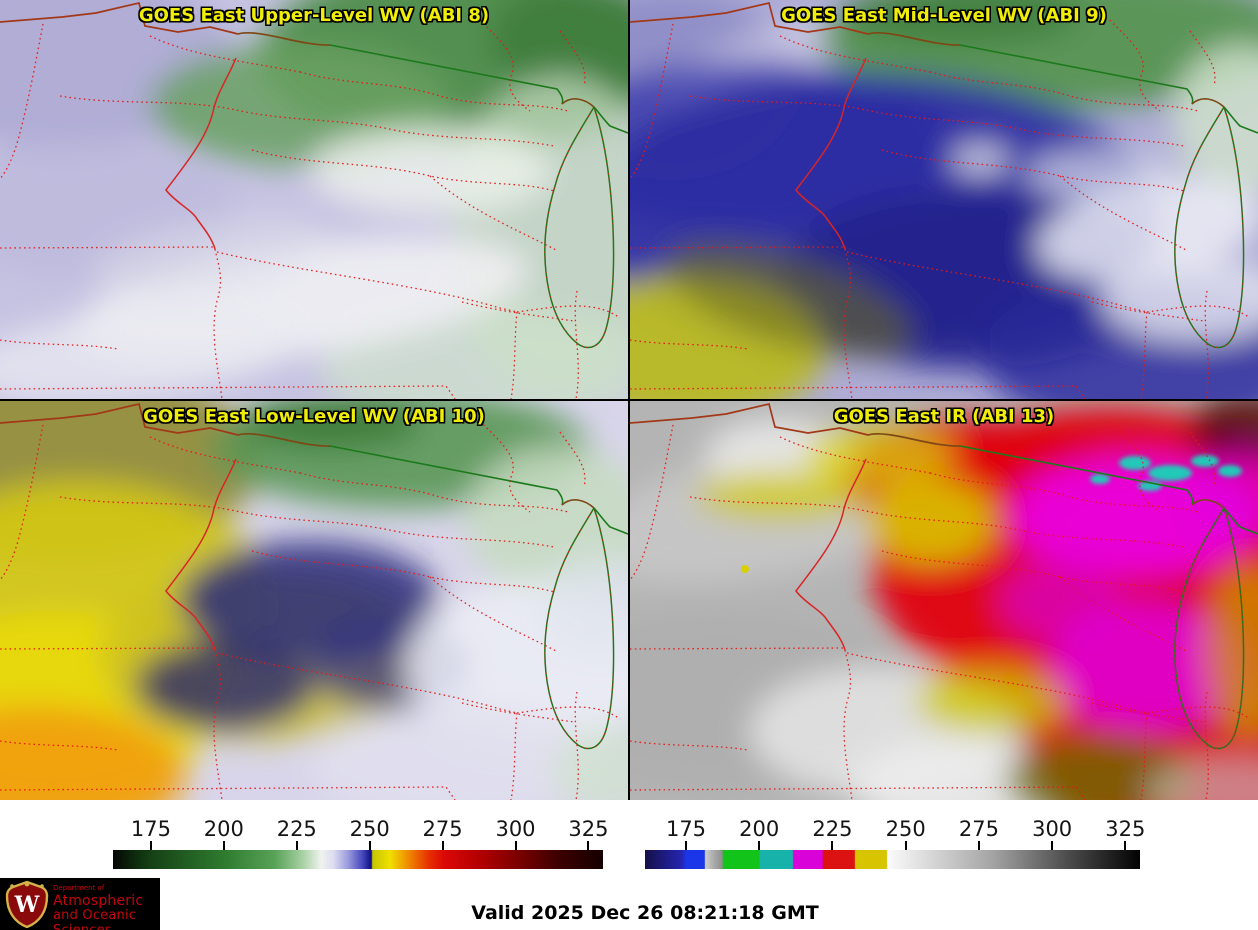 The height and width of the screenshot is (930, 1258). Describe the element at coordinates (98, 900) in the screenshot. I see `logo-dept-line1: Atmospheric` at that location.